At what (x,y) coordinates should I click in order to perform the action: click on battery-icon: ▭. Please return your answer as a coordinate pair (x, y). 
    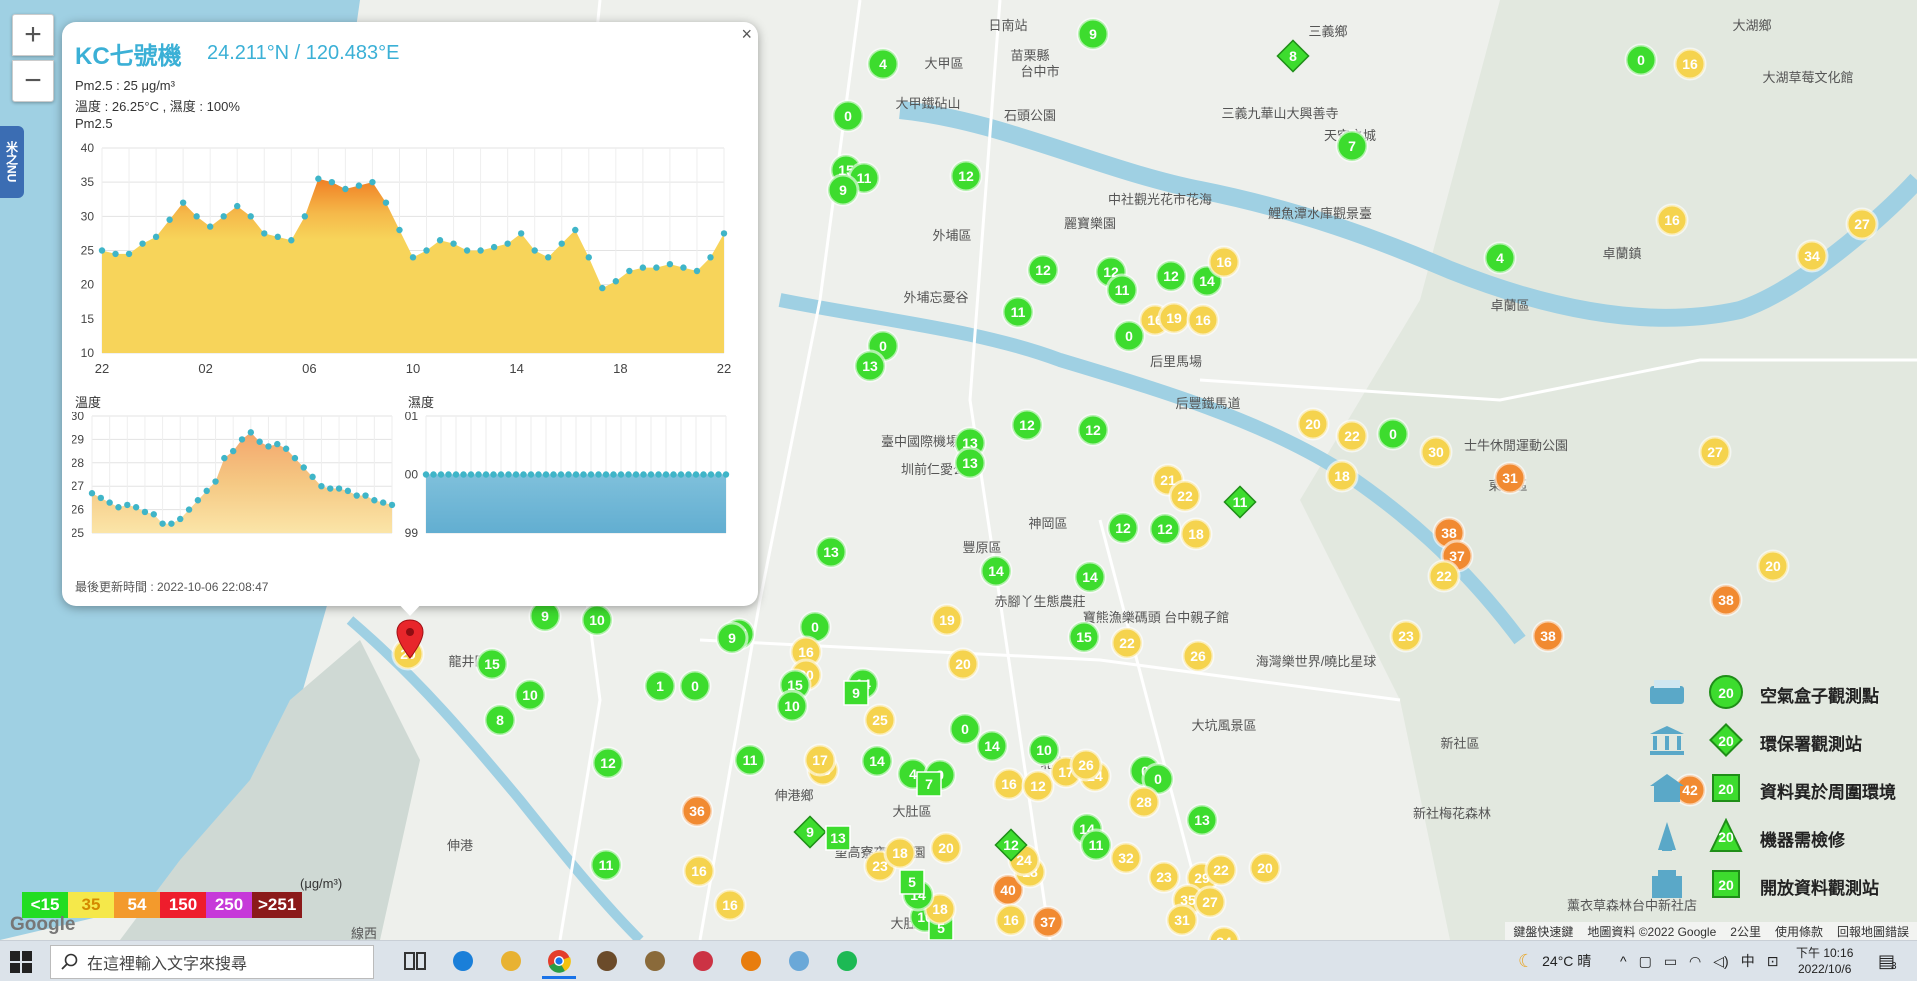
    Looking at the image, I should click on (1670, 960).